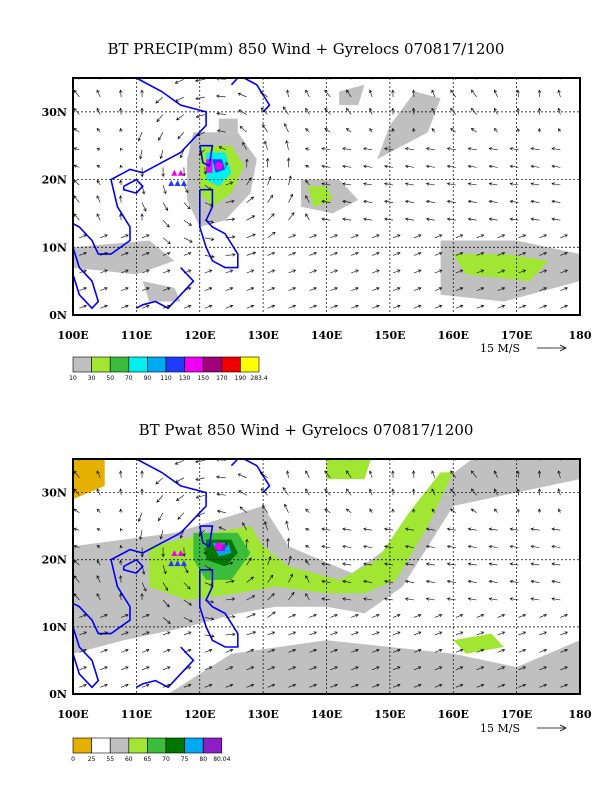 This screenshot has height=792, width=612. I want to click on pwat-region, so click(478, 643).